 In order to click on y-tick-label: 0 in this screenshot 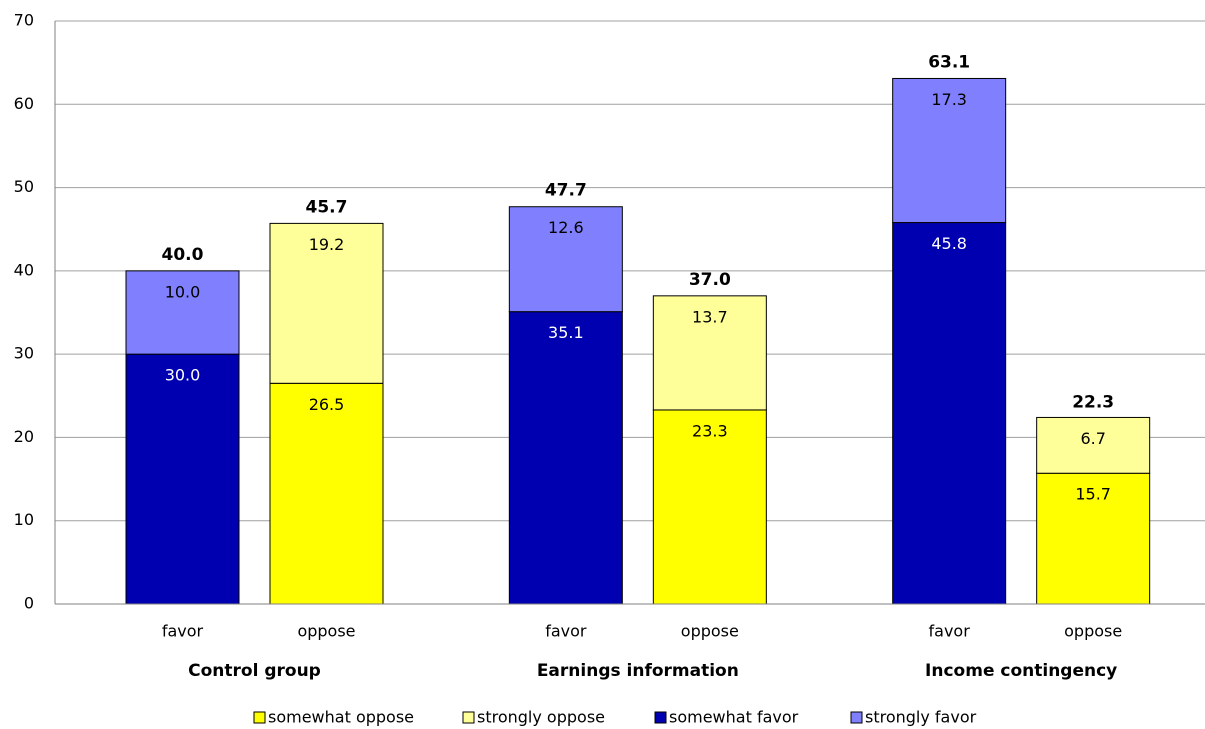, I will do `click(29, 603)`.